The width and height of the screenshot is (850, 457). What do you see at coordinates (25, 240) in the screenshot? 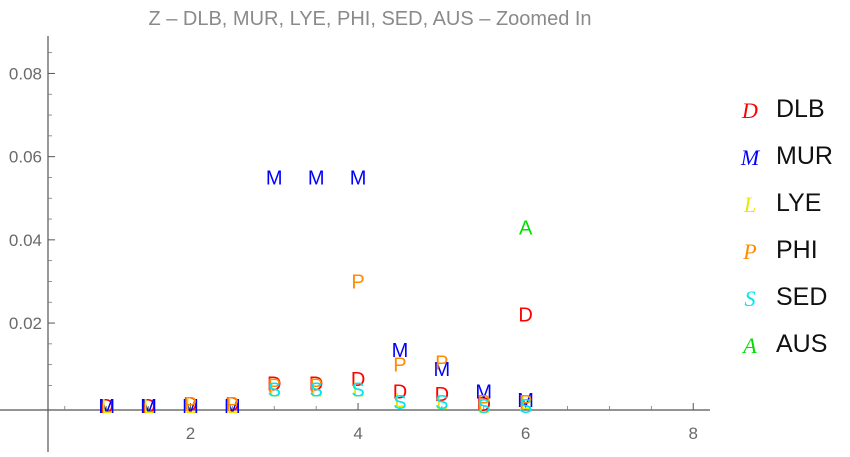
I see `y-tick-label: 0.04` at bounding box center [25, 240].